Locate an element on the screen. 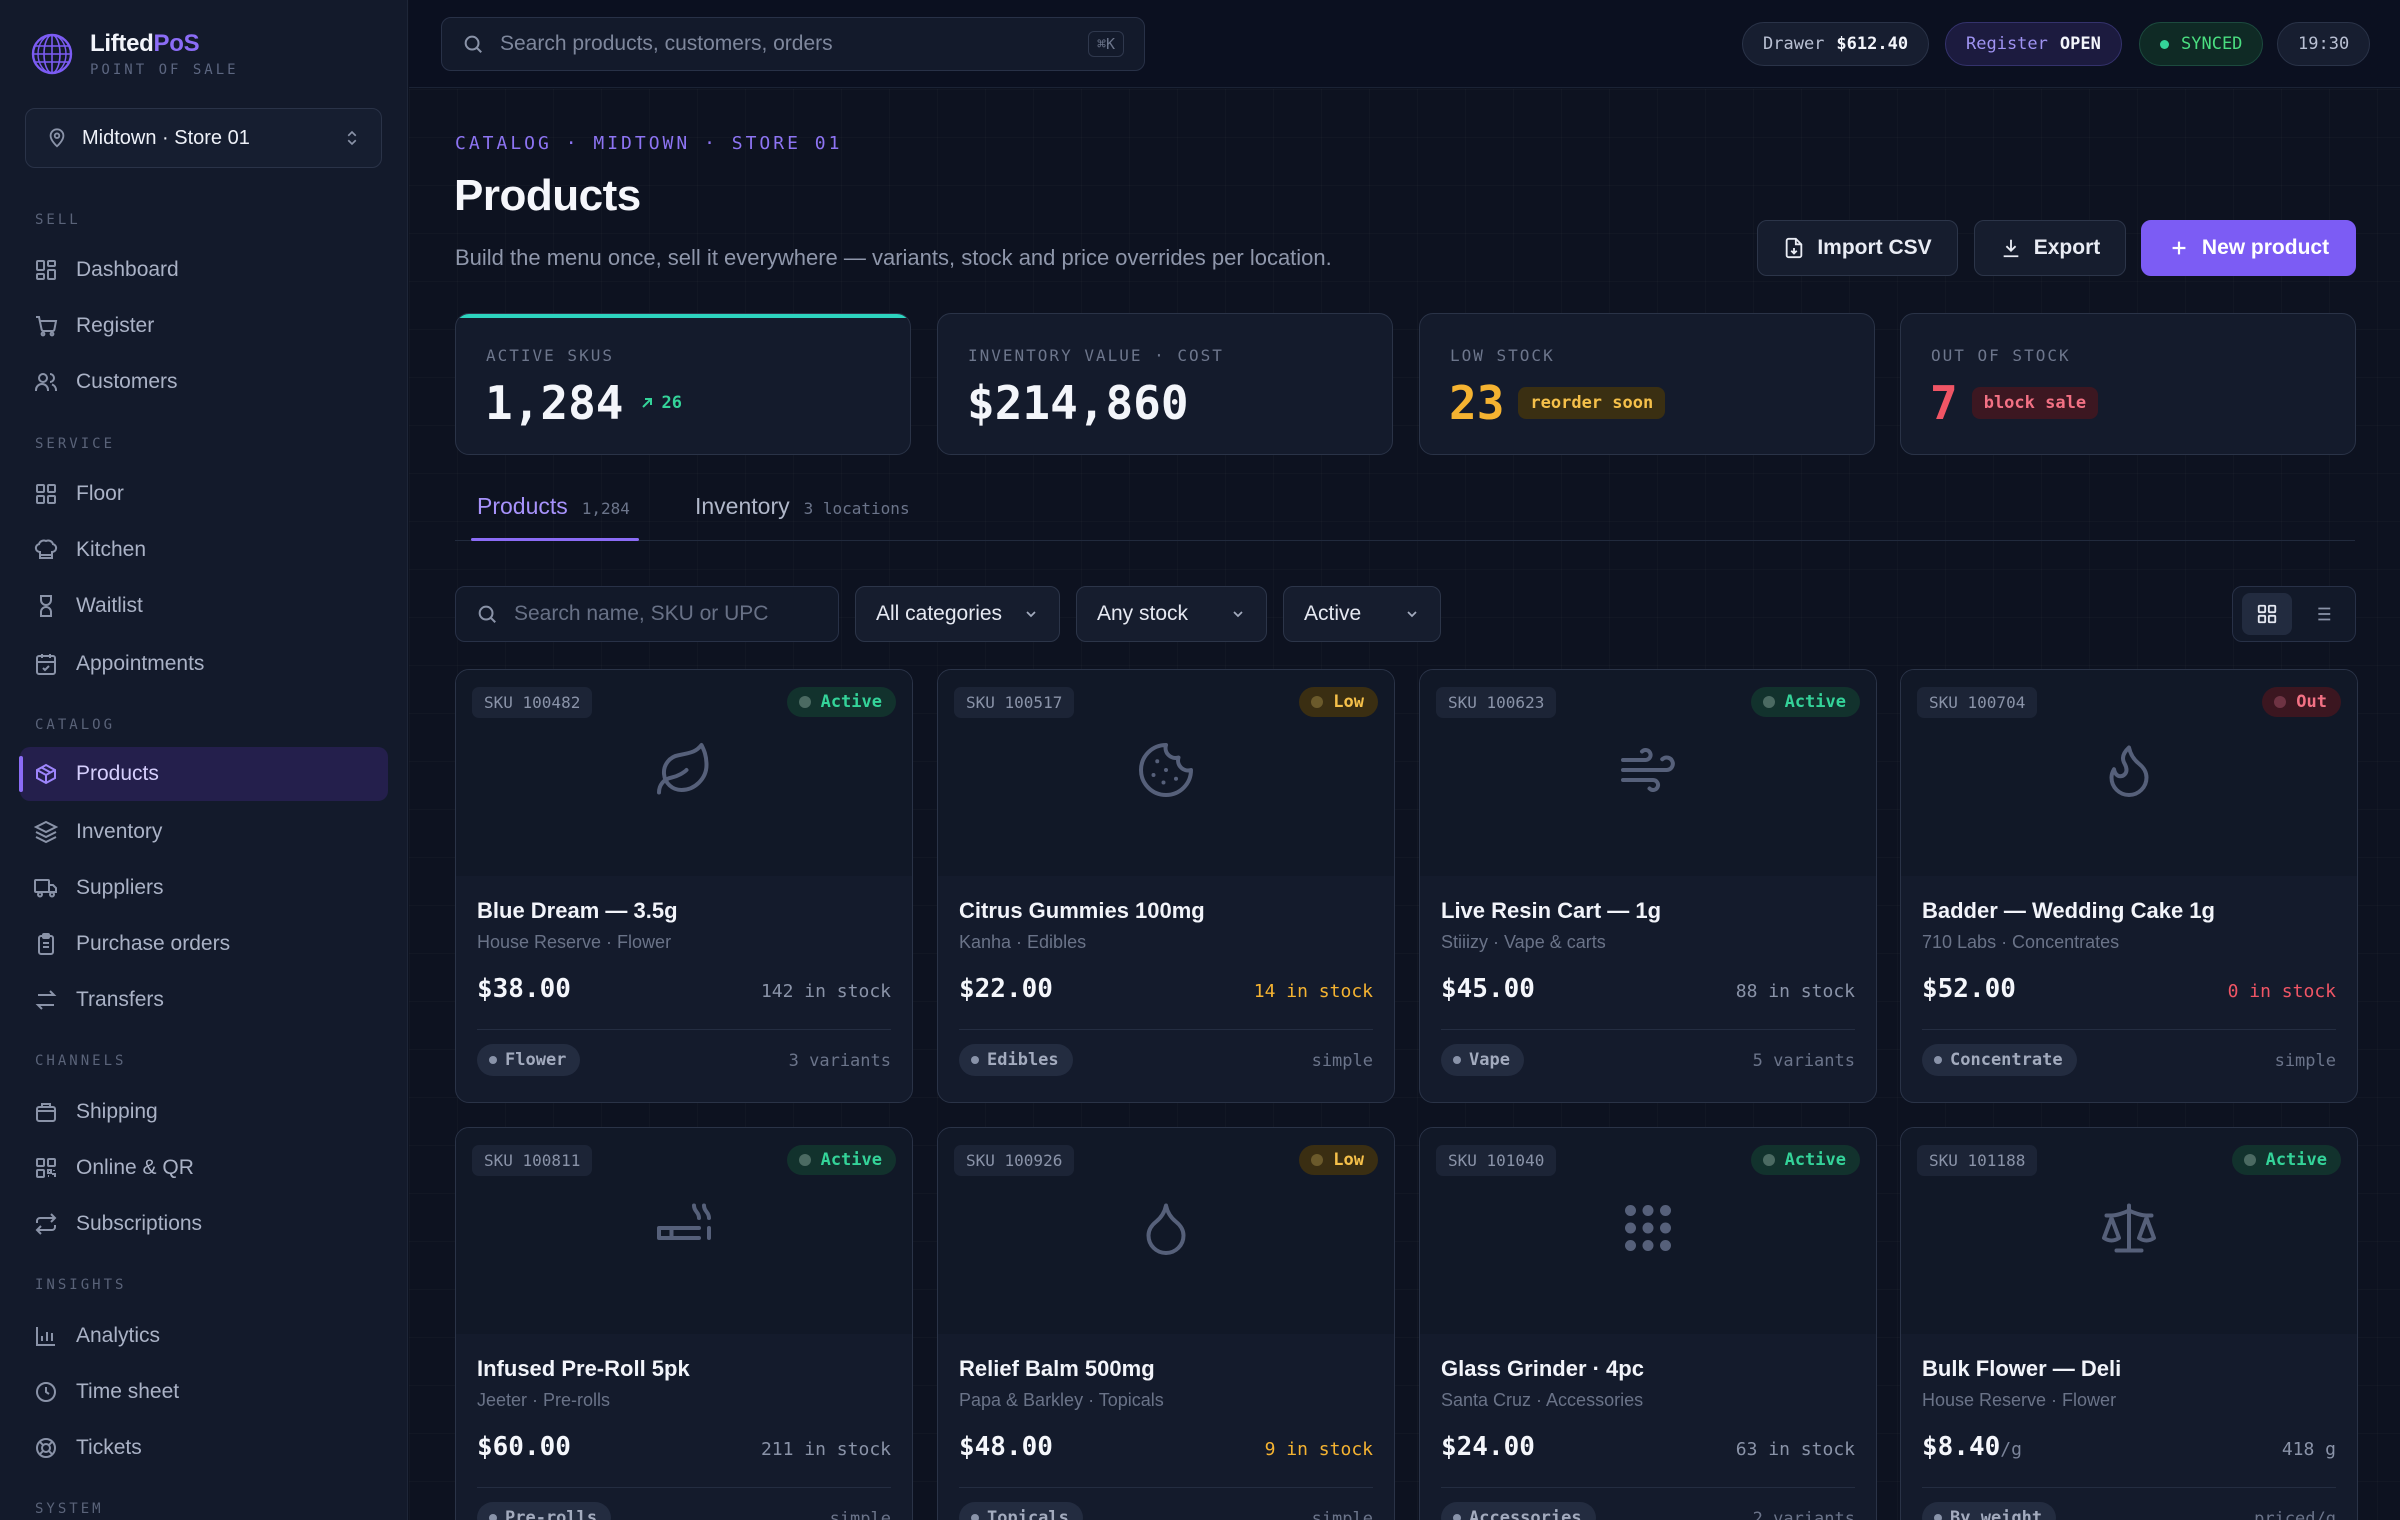 The image size is (2400, 1520). product-status-badge: Low is located at coordinates (1338, 702).